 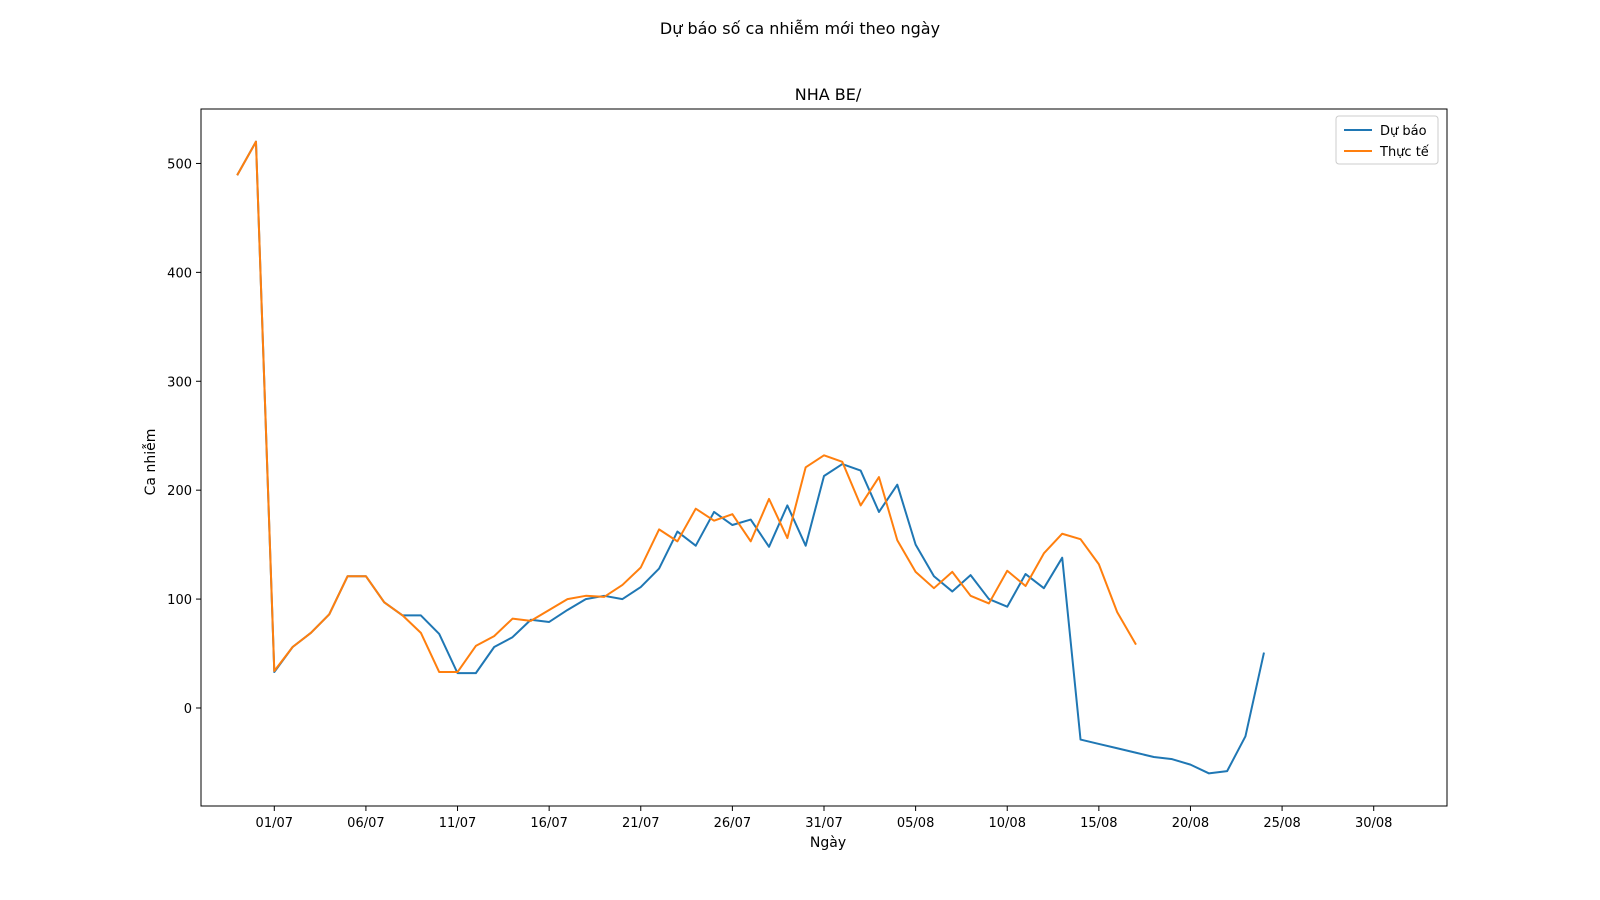 I want to click on legend: Dự báo Thực tế, so click(x=1387, y=140).